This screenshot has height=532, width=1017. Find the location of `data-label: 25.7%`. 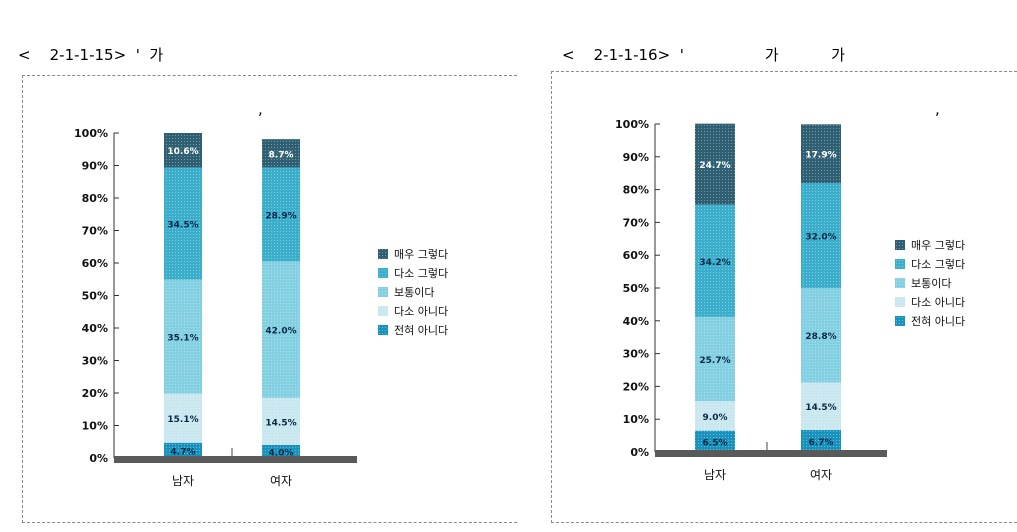

data-label: 25.7% is located at coordinates (714, 361).